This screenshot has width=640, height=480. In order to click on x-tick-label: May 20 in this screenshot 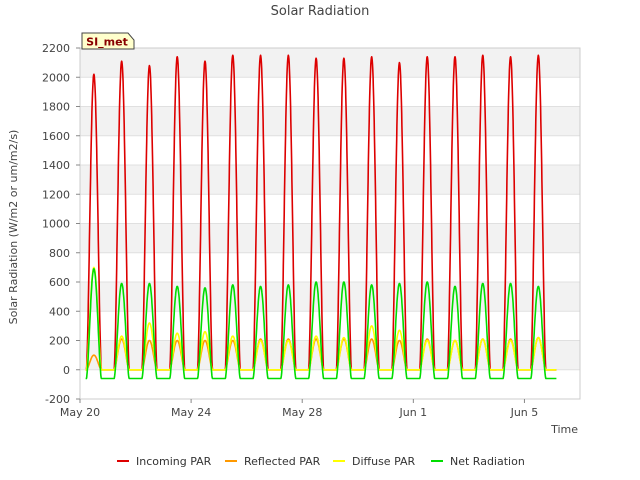, I will do `click(80, 412)`.